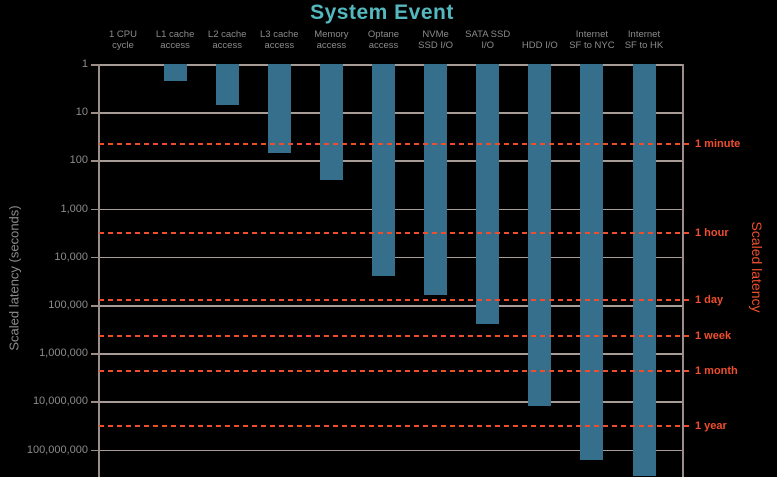  I want to click on category-label-line: L2 cache, so click(227, 34).